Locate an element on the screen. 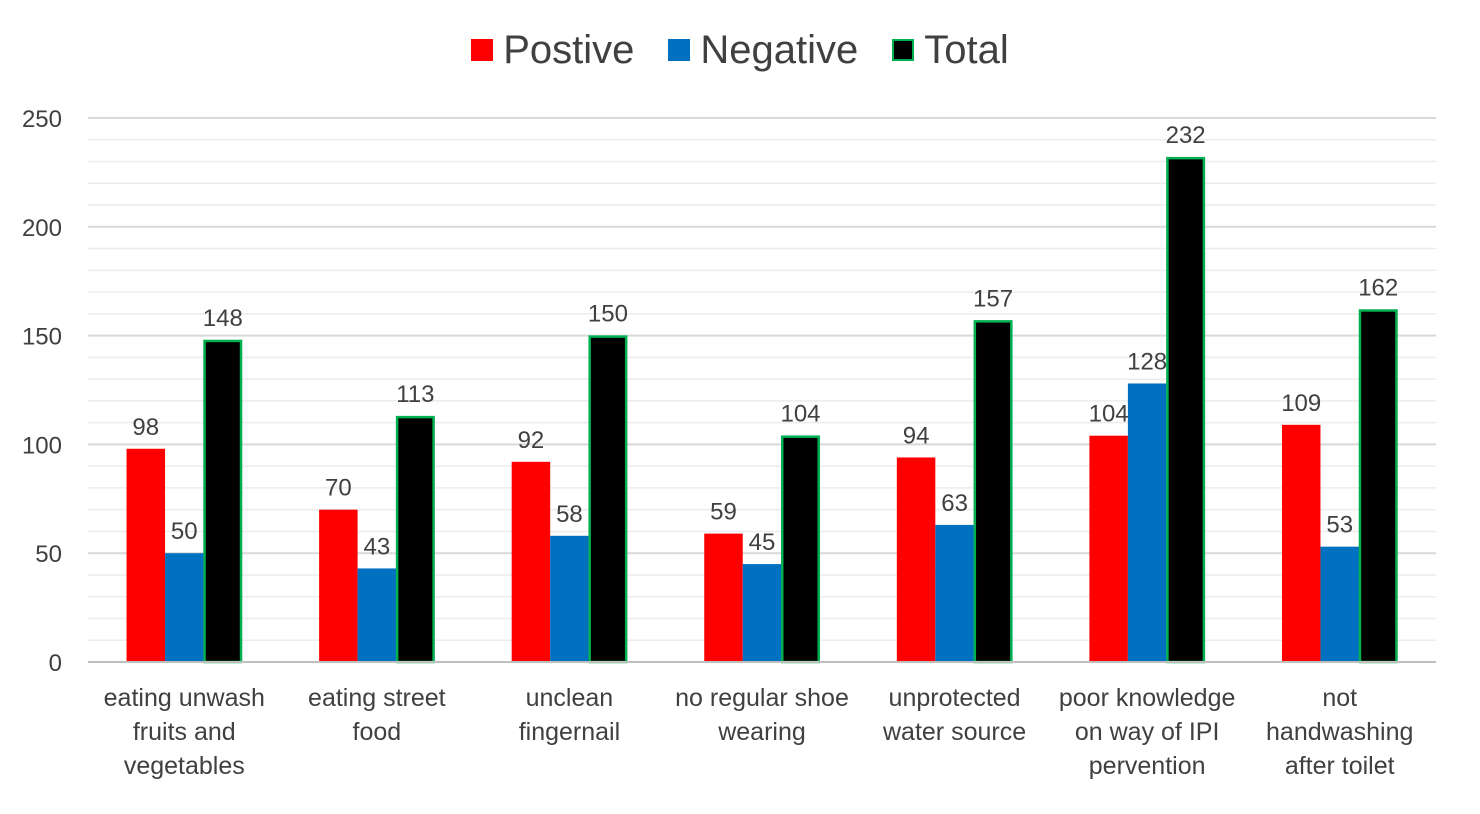 The image size is (1480, 814). data-label-postive: 59 is located at coordinates (723, 512).